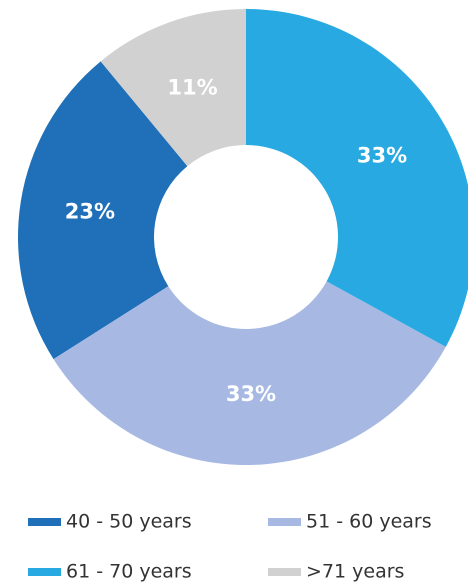  I want to click on legend-label: >71 years, so click(355, 572).